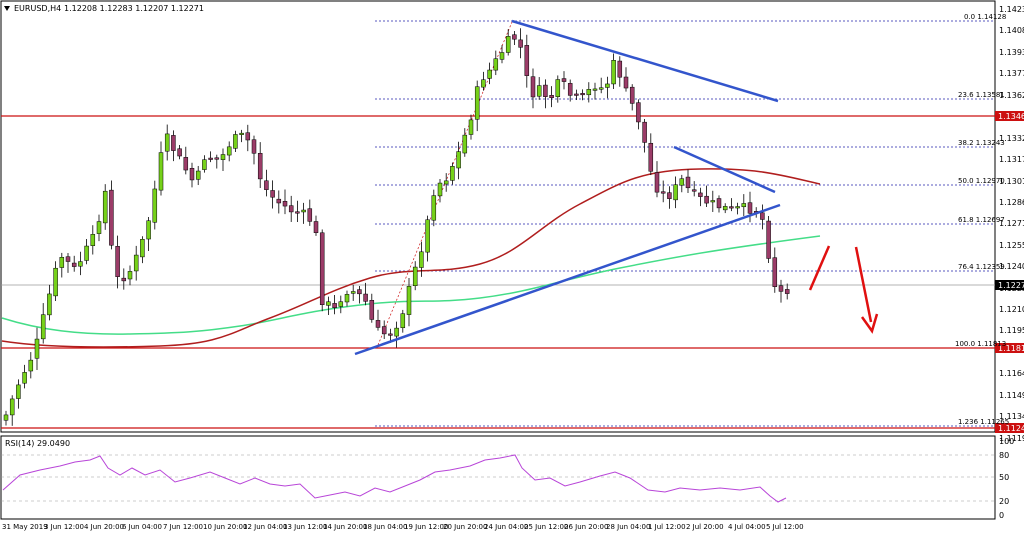 Image resolution: width=1024 pixels, height=534 pixels. I want to click on x-tick: 31 May 2019, so click(25, 527).